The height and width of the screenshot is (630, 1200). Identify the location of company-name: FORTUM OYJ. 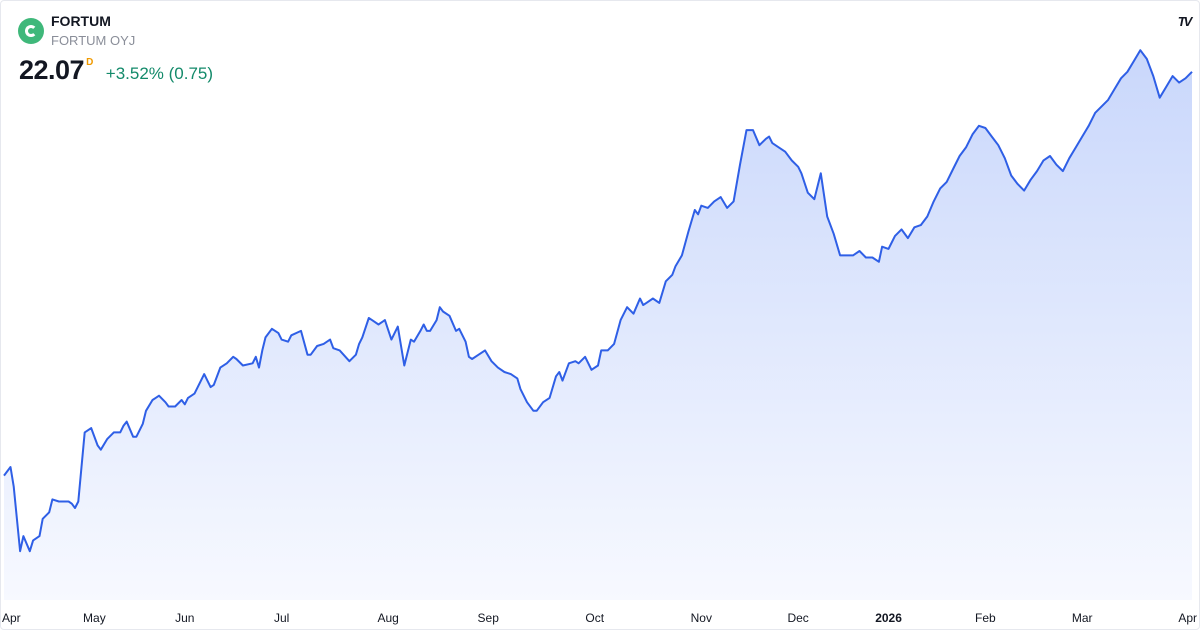
(93, 40).